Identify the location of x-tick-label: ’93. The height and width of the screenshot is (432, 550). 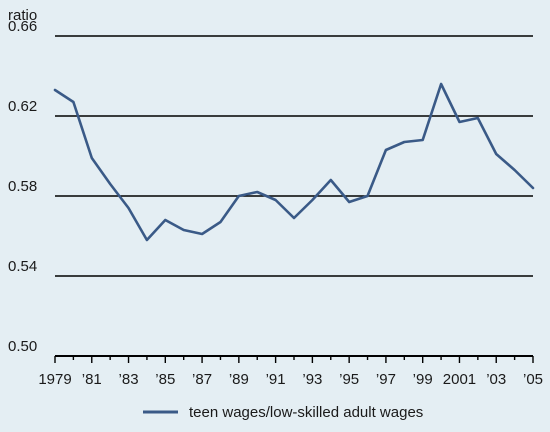
(312, 379).